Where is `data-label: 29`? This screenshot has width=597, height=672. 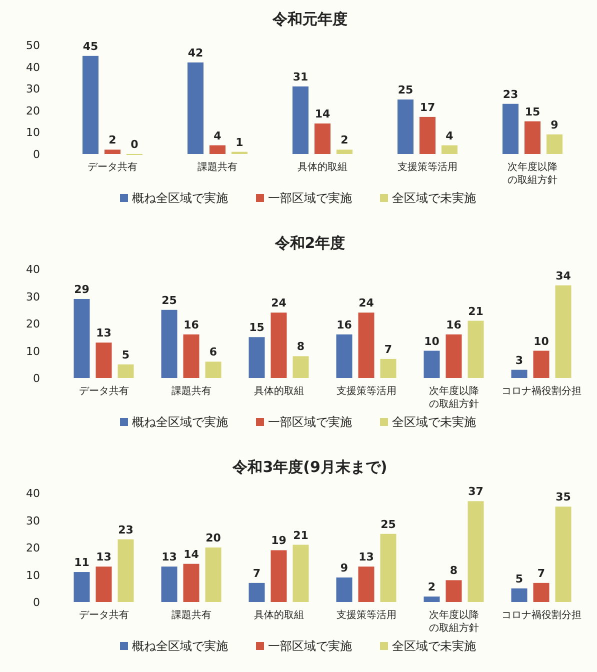
data-label: 29 is located at coordinates (82, 289).